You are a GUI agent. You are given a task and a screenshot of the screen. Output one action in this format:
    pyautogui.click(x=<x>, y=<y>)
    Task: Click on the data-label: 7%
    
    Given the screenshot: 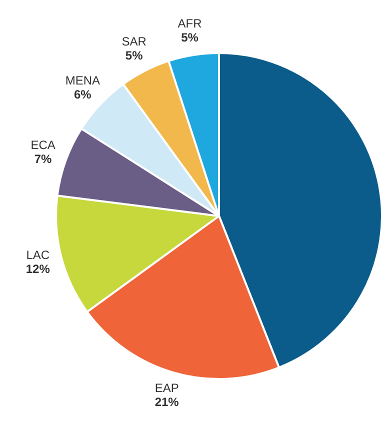 What is the action you would take?
    pyautogui.click(x=43, y=159)
    